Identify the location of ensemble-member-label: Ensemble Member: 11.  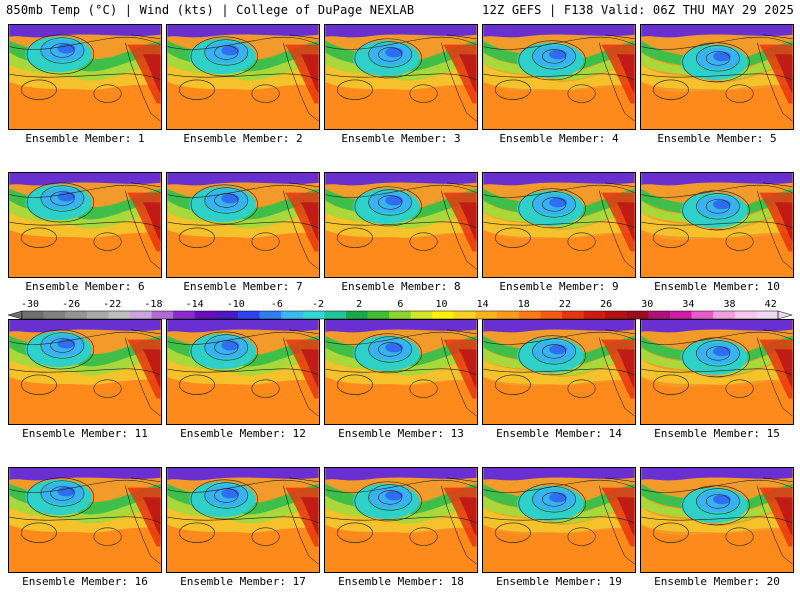
(85, 433).